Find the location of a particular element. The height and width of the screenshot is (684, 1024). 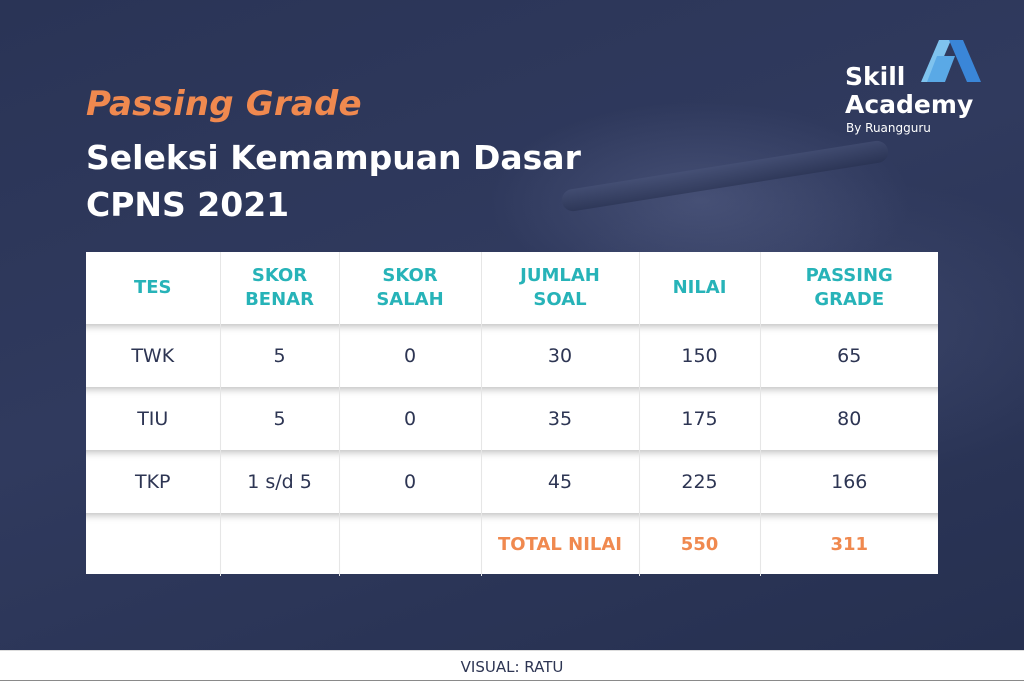

footer-credit: VISUAL: RATU is located at coordinates (512, 667).